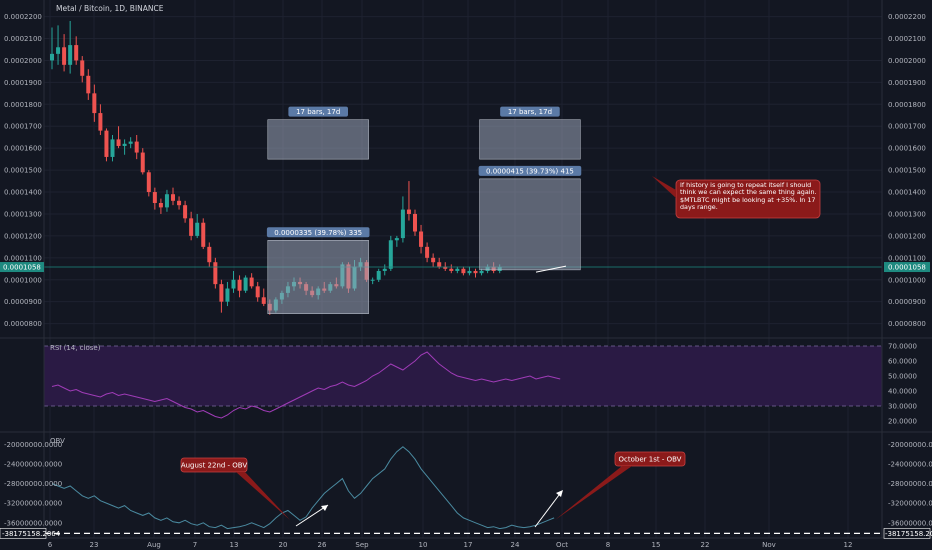 This screenshot has height=550, width=932. What do you see at coordinates (907, 302) in the screenshot?
I see `price-tick-right: 0.0000900` at bounding box center [907, 302].